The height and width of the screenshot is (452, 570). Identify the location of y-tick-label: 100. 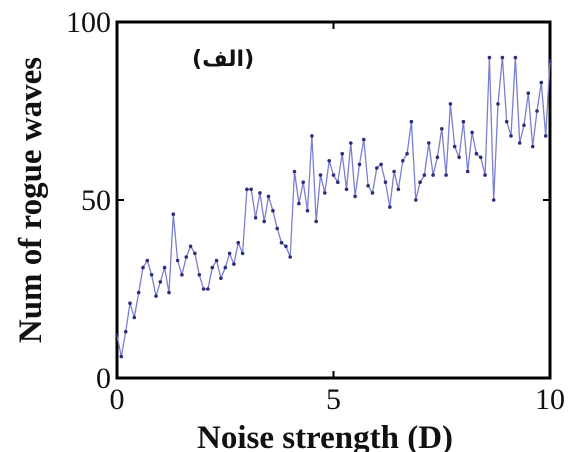
(88, 22).